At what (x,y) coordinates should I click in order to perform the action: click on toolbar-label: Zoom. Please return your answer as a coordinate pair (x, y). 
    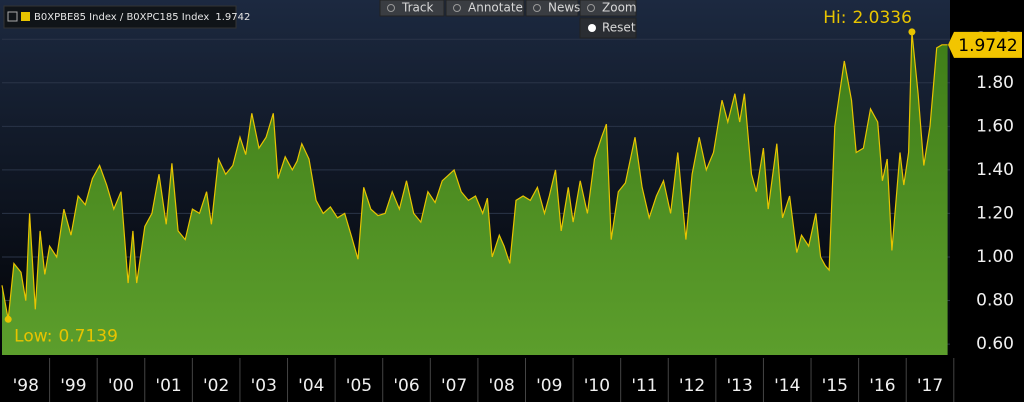
    Looking at the image, I should click on (619, 8).